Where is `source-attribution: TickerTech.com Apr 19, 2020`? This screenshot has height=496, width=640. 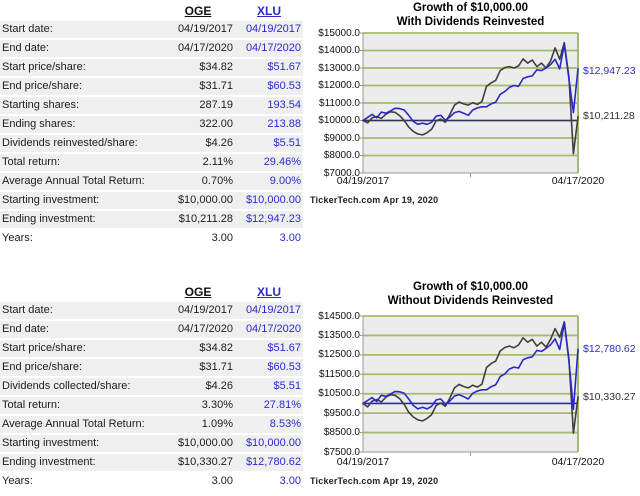
source-attribution: TickerTech.com Apr 19, 2020 is located at coordinates (374, 481).